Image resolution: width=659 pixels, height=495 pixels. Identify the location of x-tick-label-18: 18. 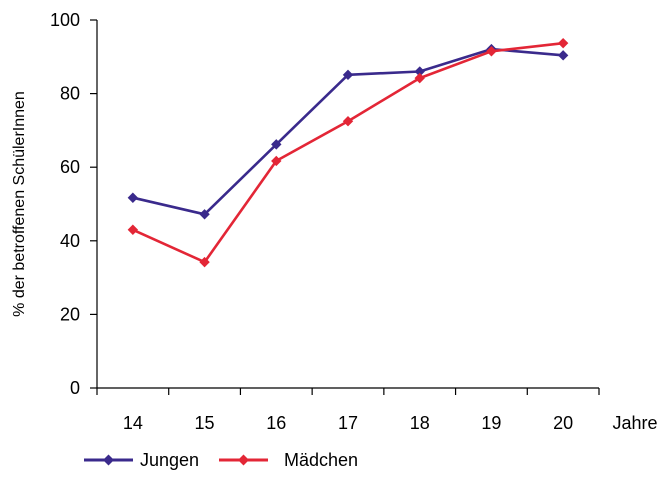
(420, 423).